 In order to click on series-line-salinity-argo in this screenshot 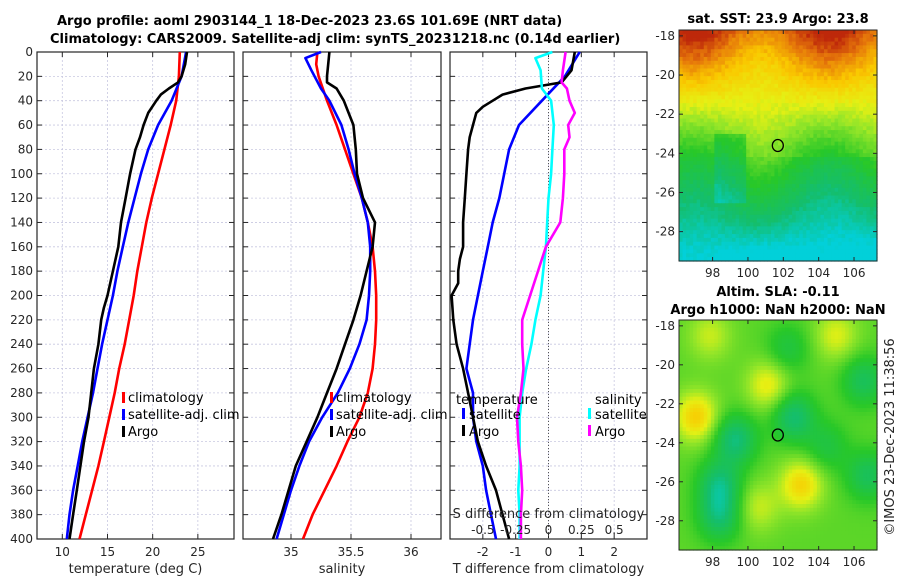, I will do `click(324, 295)`.